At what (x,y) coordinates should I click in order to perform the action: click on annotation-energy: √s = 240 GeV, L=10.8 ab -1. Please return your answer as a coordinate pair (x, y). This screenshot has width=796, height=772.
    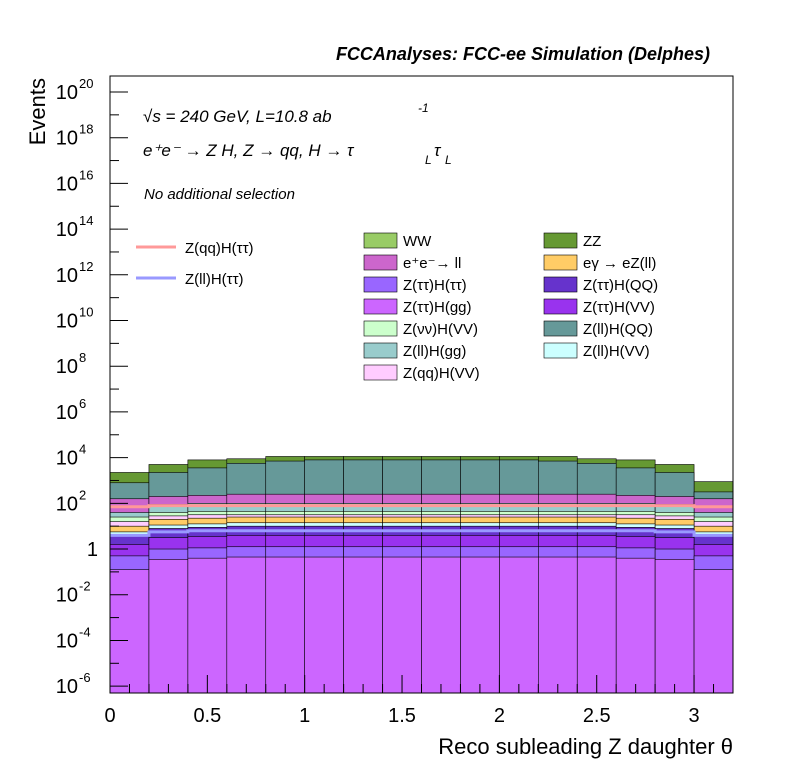
    Looking at the image, I should click on (286, 113).